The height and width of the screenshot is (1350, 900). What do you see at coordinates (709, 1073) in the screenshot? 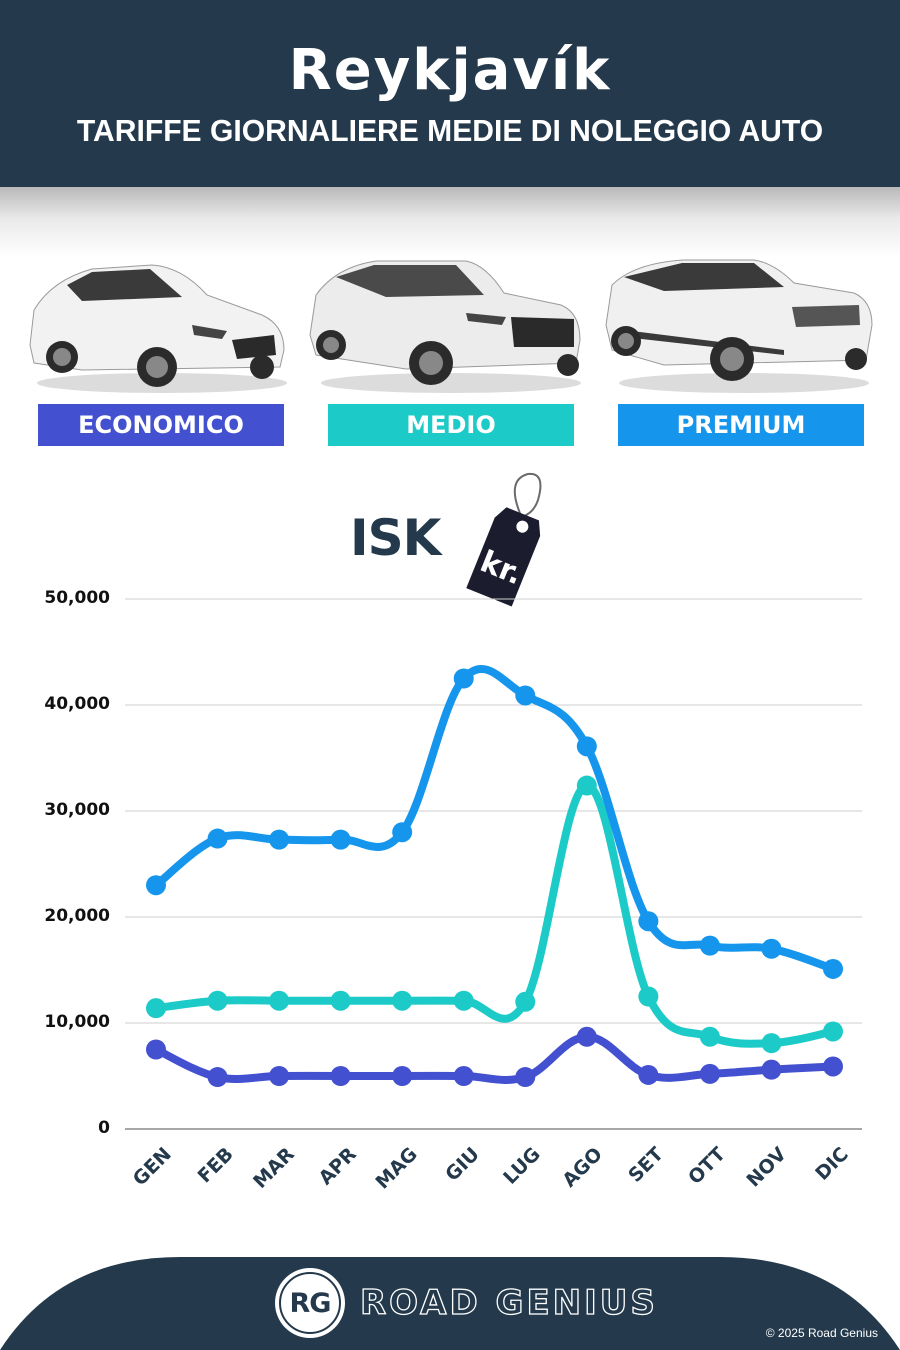
I see `data-point: ECONOMICO OTT: 5200` at bounding box center [709, 1073].